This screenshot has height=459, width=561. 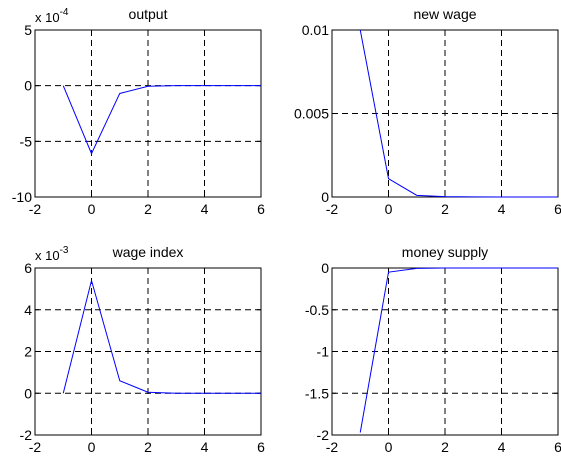 What do you see at coordinates (444, 14) in the screenshot?
I see `new-wage-title: new wage` at bounding box center [444, 14].